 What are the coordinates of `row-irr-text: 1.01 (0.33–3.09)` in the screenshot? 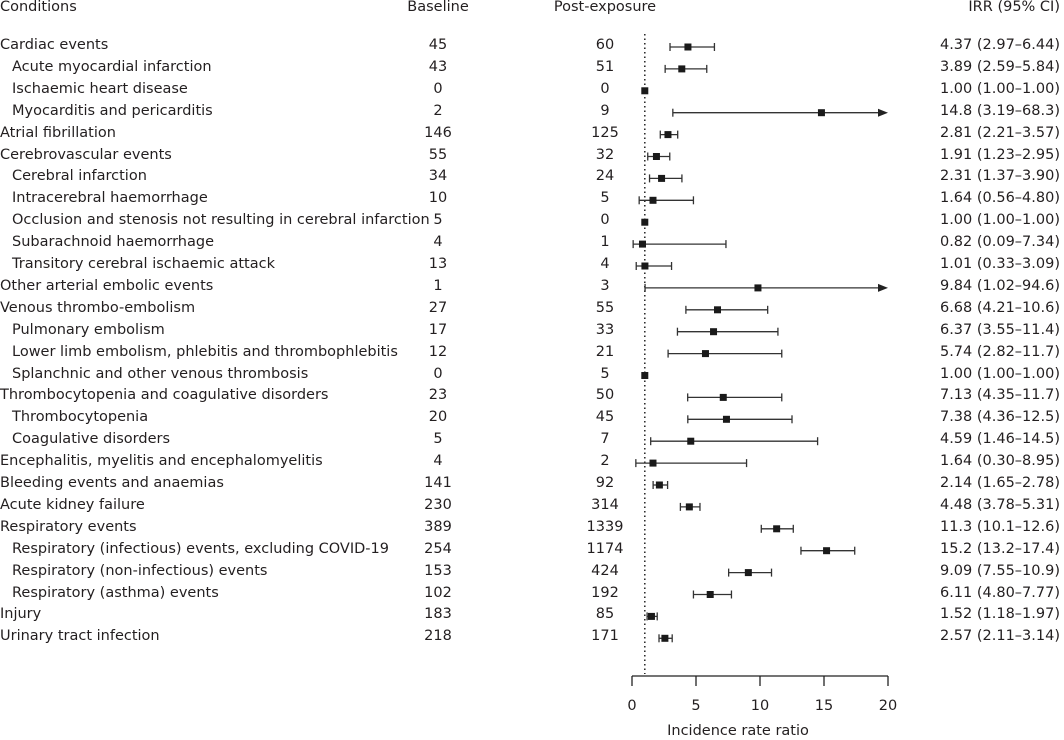 It's located at (999, 264).